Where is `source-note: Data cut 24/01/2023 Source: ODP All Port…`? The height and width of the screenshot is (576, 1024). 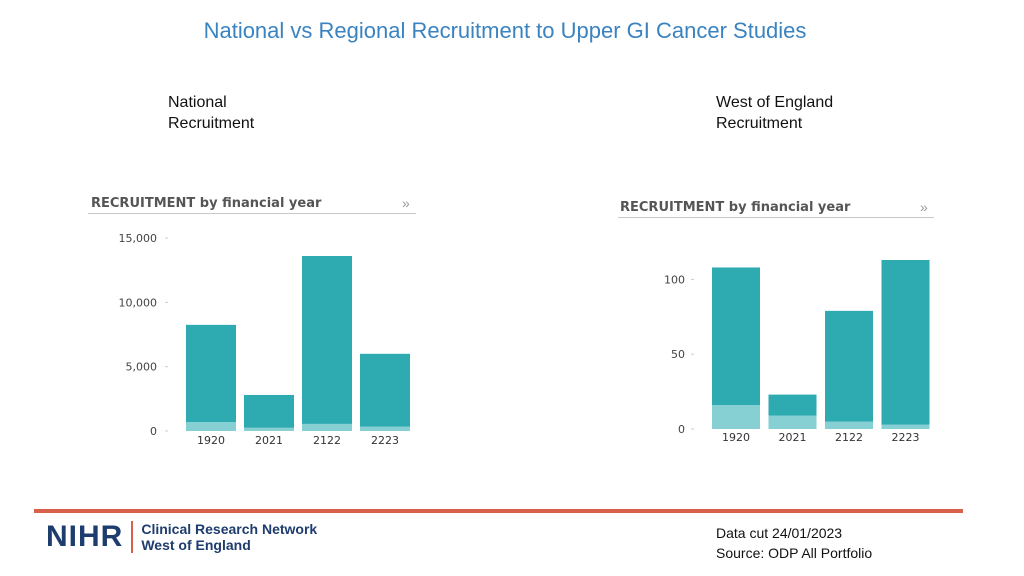 source-note: Data cut 24/01/2023 Source: ODP All Port… is located at coordinates (794, 543).